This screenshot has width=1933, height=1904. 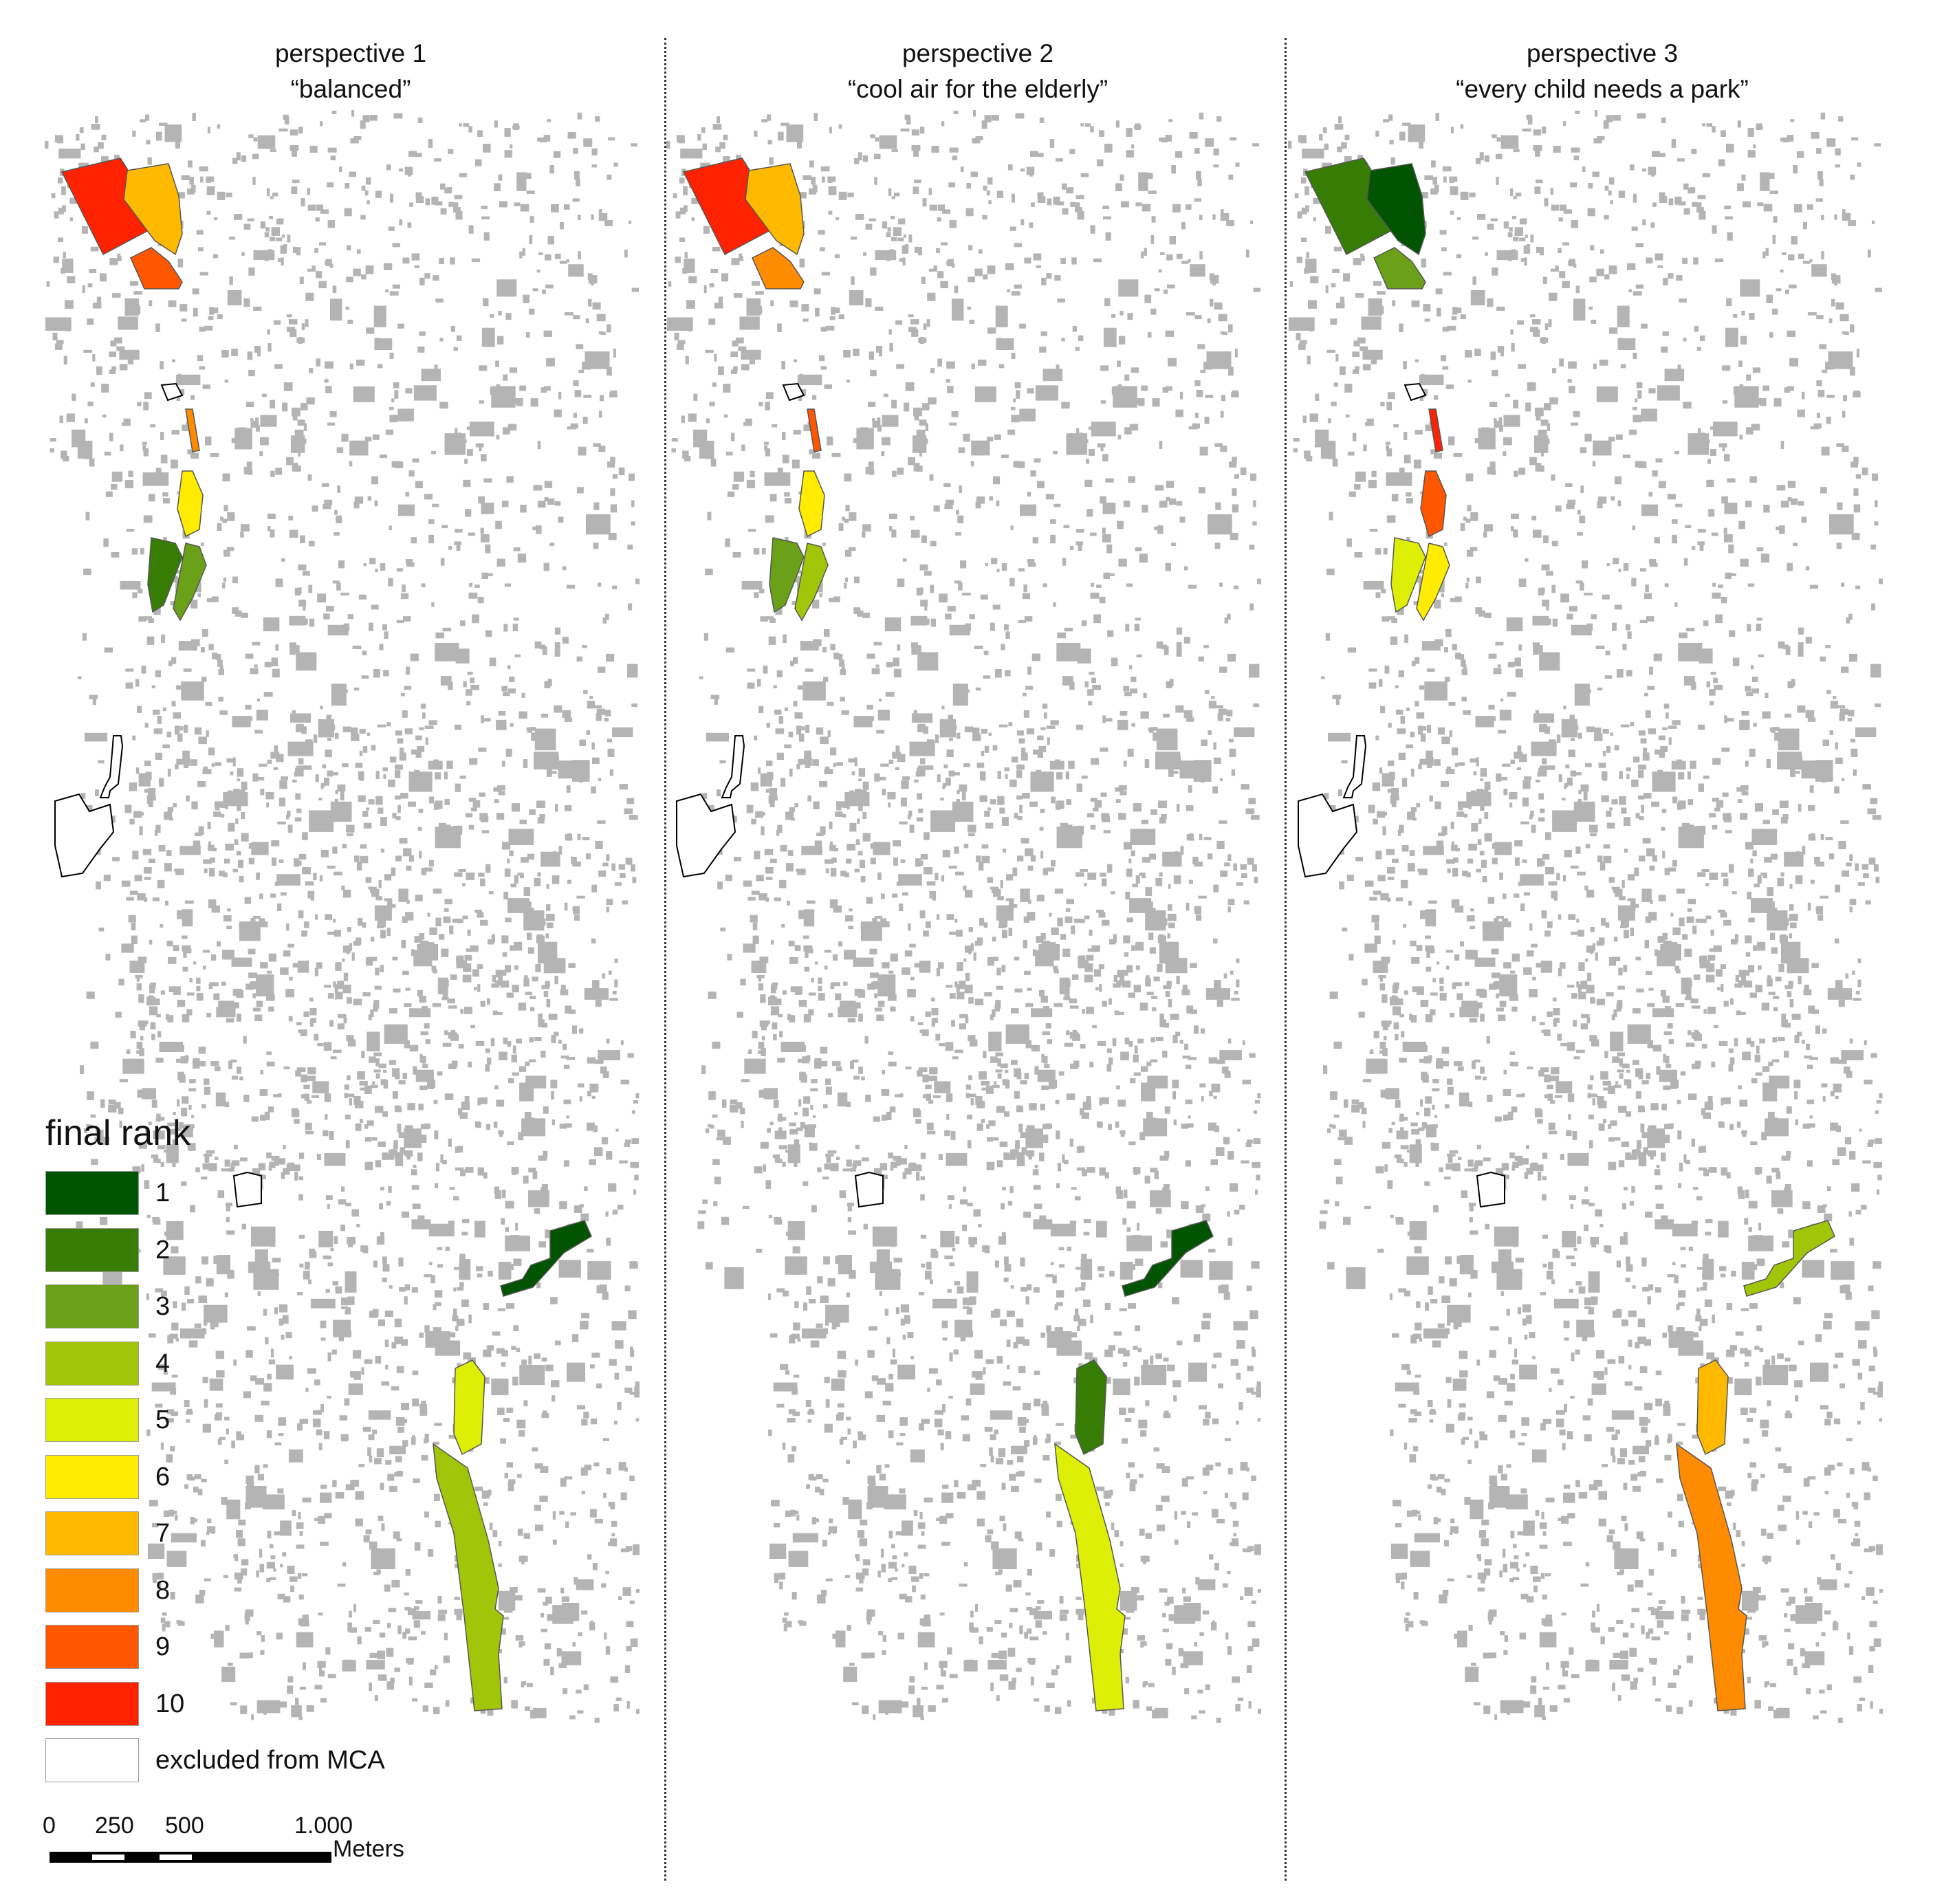 What do you see at coordinates (117, 1133) in the screenshot?
I see `legend-title: final rank` at bounding box center [117, 1133].